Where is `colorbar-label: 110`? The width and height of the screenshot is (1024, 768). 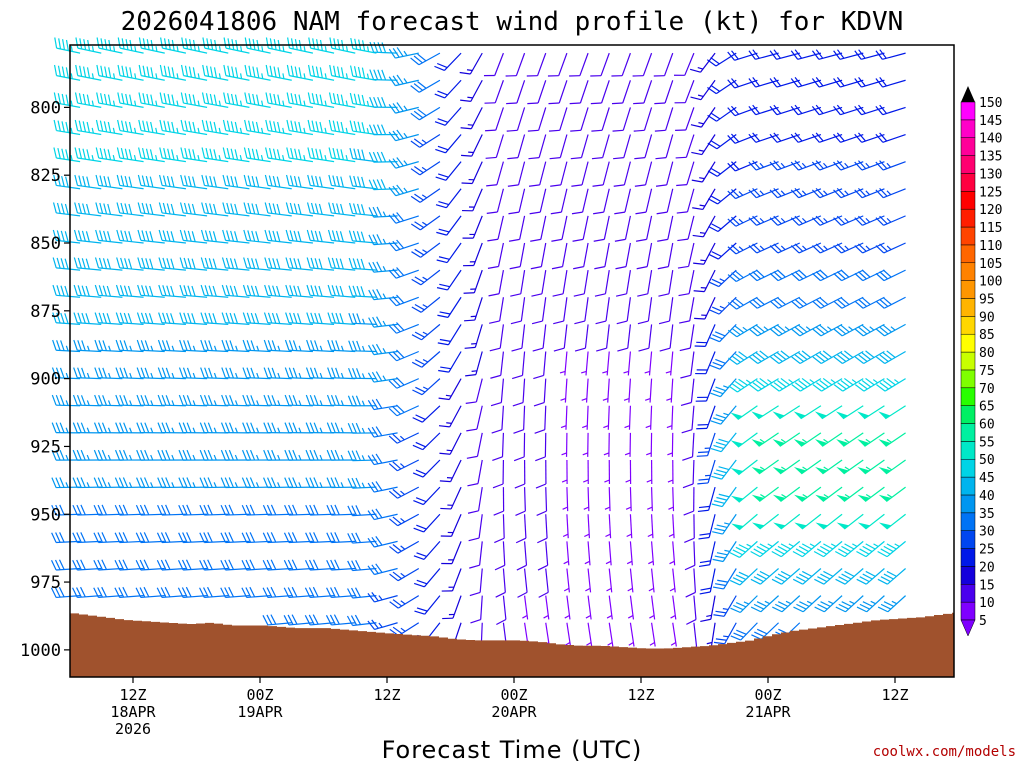
colorbar-label: 110 is located at coordinates (990, 246).